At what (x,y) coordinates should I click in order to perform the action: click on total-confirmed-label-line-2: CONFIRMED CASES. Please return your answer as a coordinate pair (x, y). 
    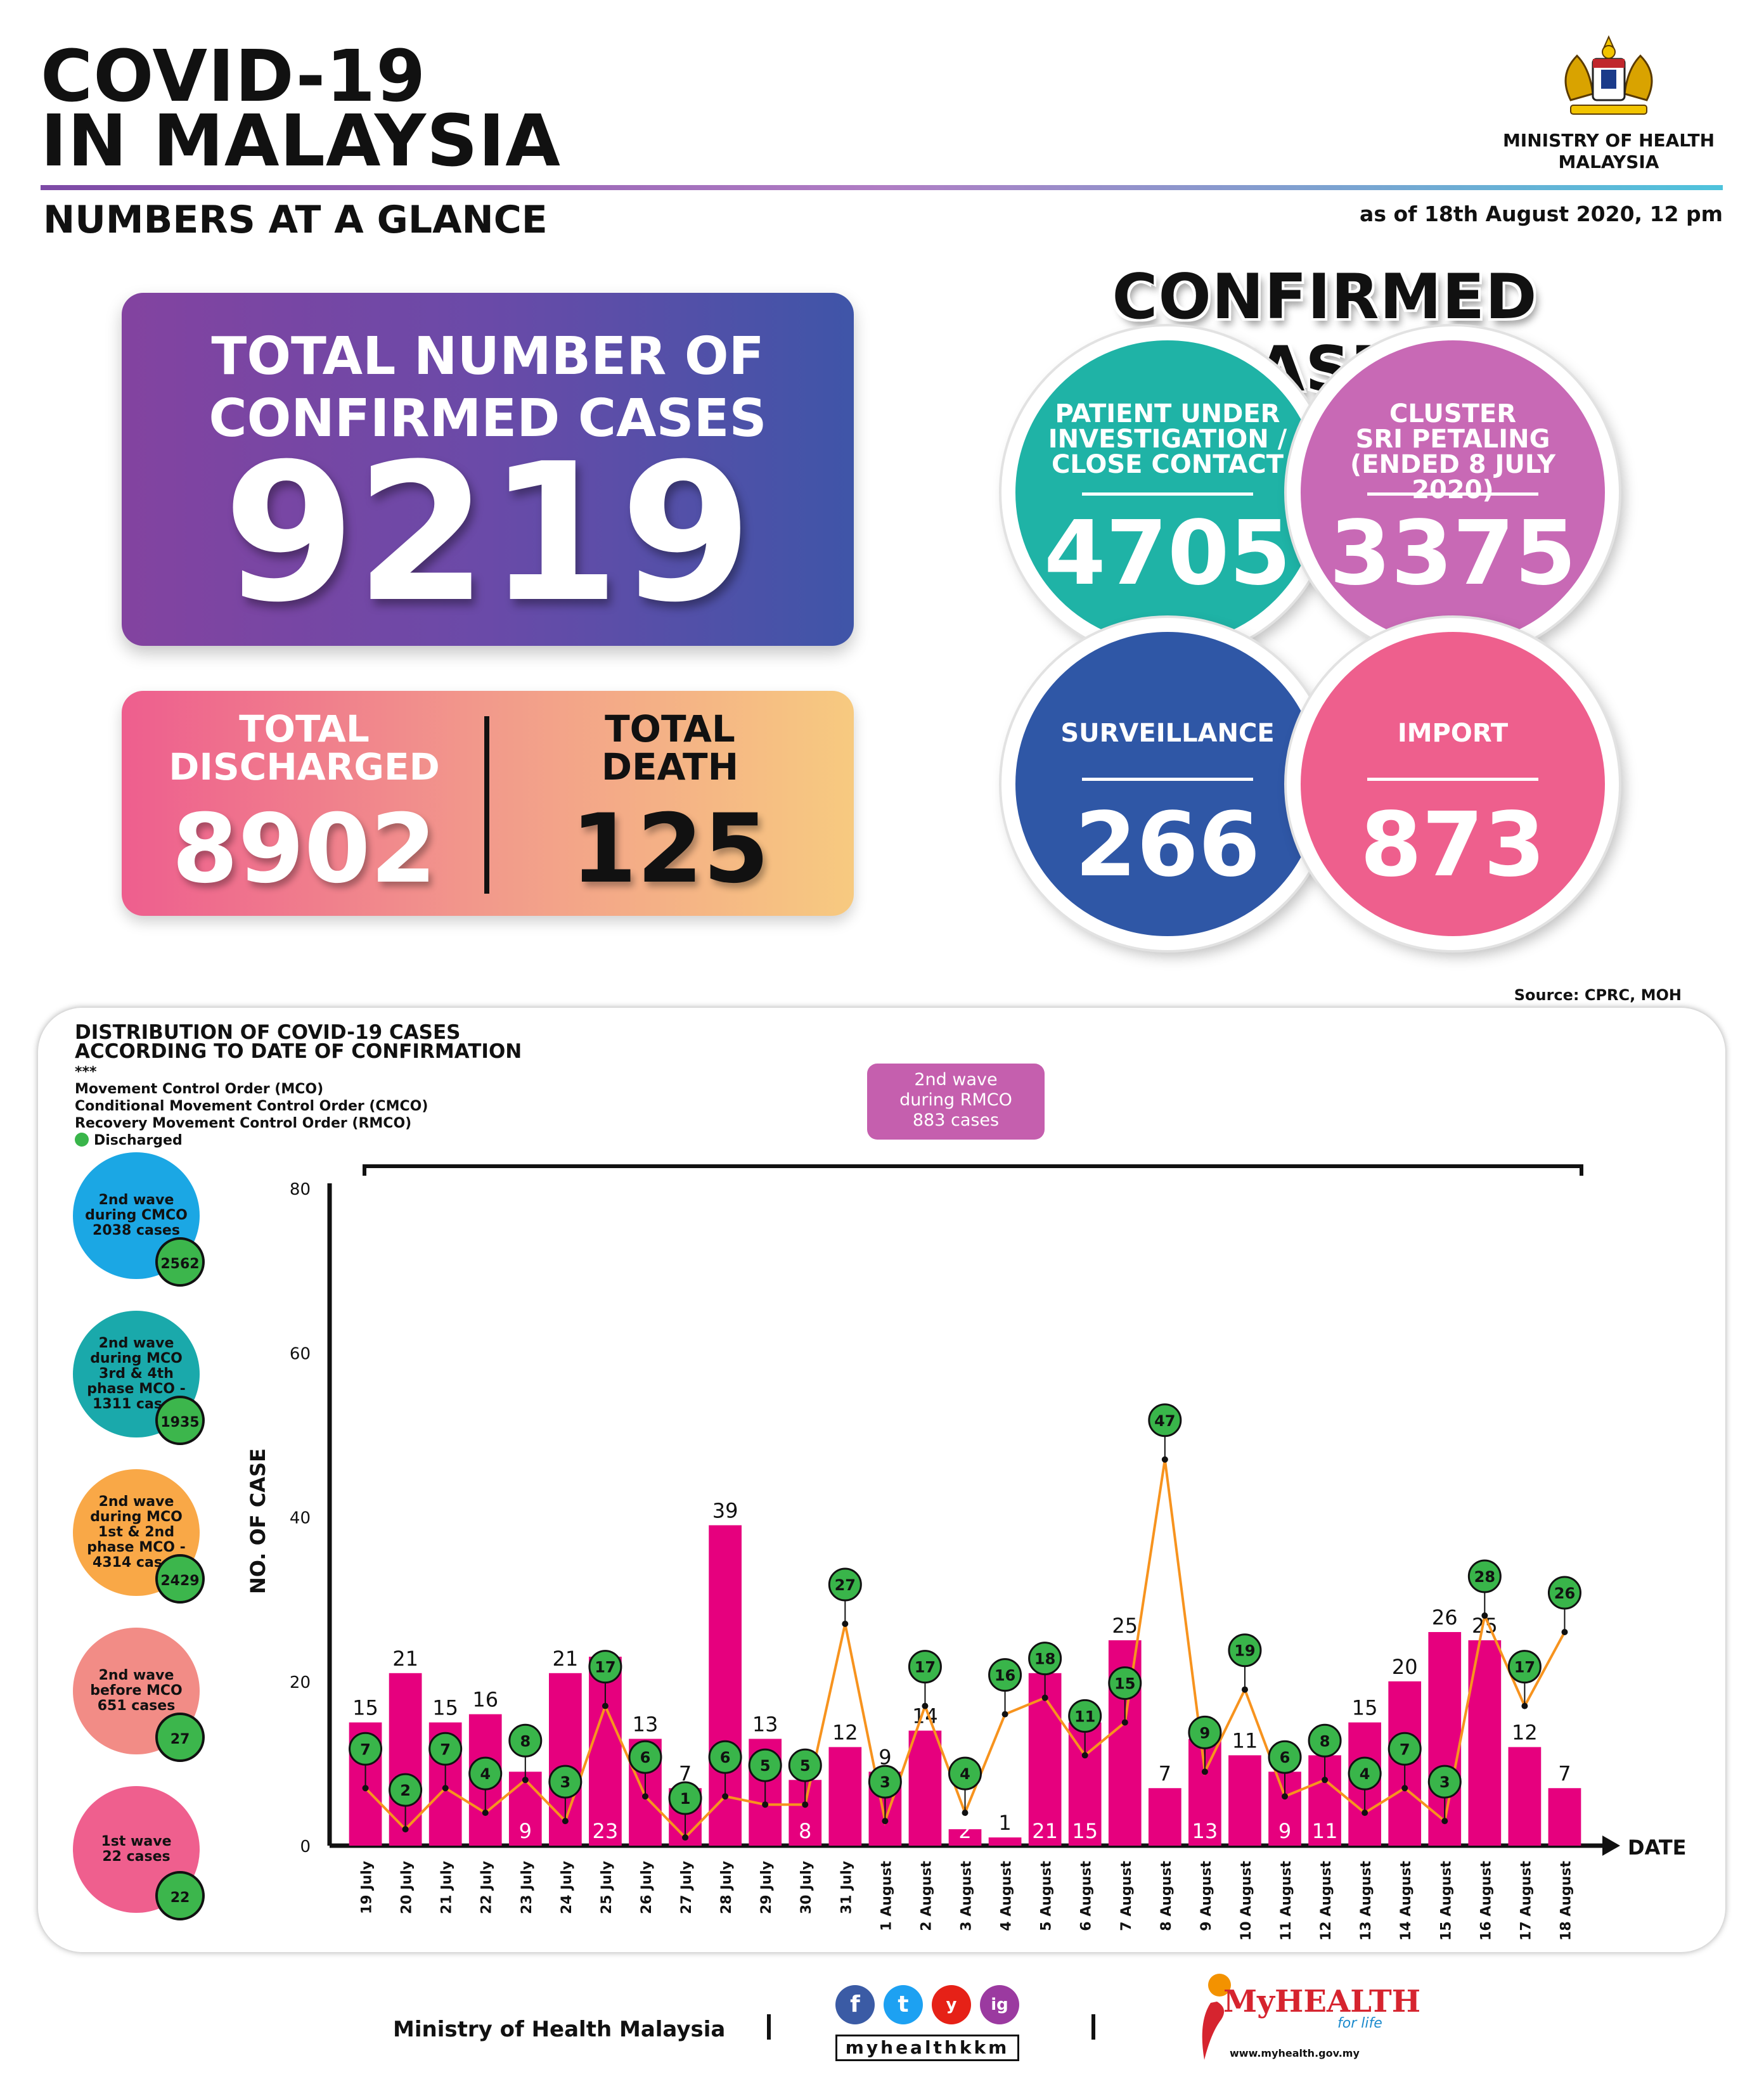
    Looking at the image, I should click on (488, 419).